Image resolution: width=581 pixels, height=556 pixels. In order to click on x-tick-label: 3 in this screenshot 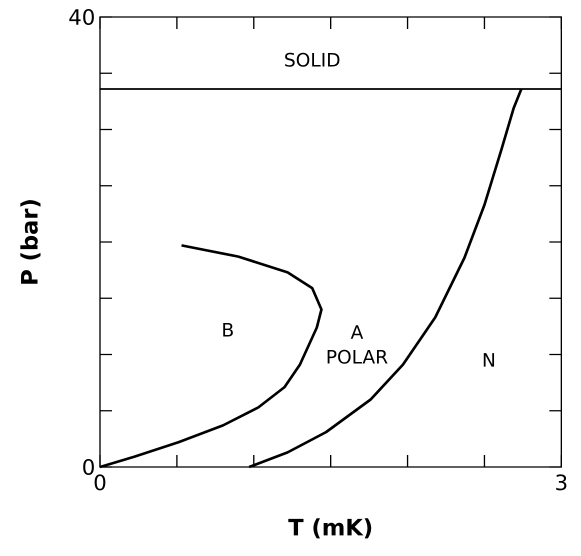, I will do `click(561, 482)`.